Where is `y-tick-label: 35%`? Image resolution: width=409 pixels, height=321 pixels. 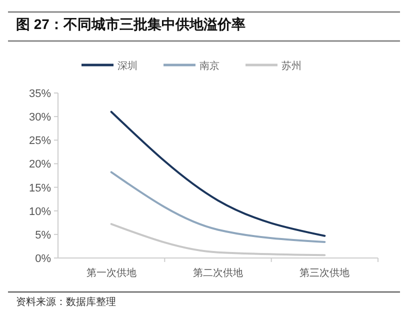
y-tick-label: 35% is located at coordinates (40, 94).